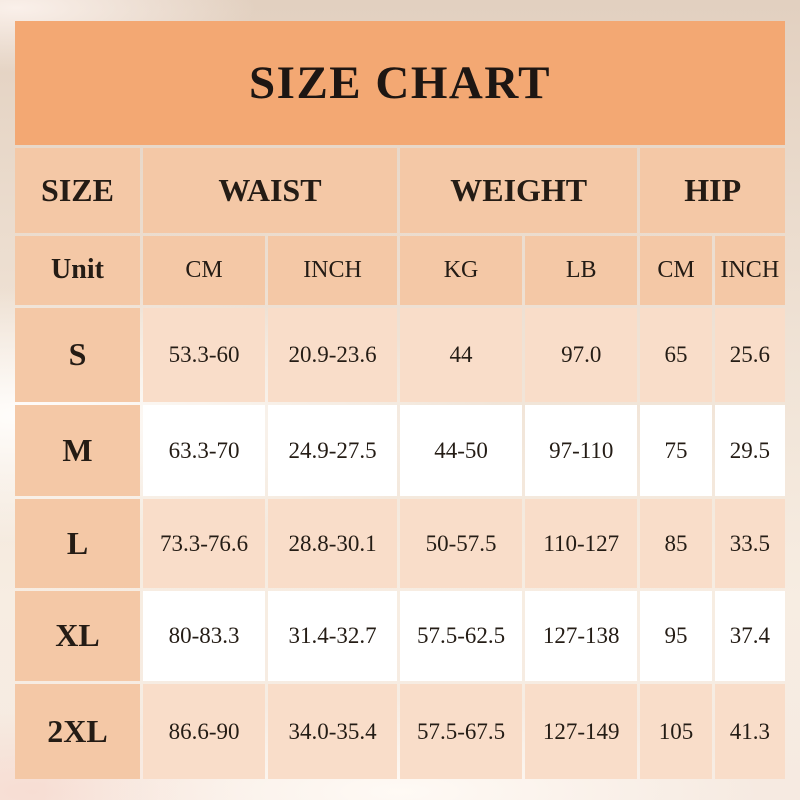 The height and width of the screenshot is (800, 800). I want to click on cell-l-waist-inch: 28.8-30.1, so click(332, 543).